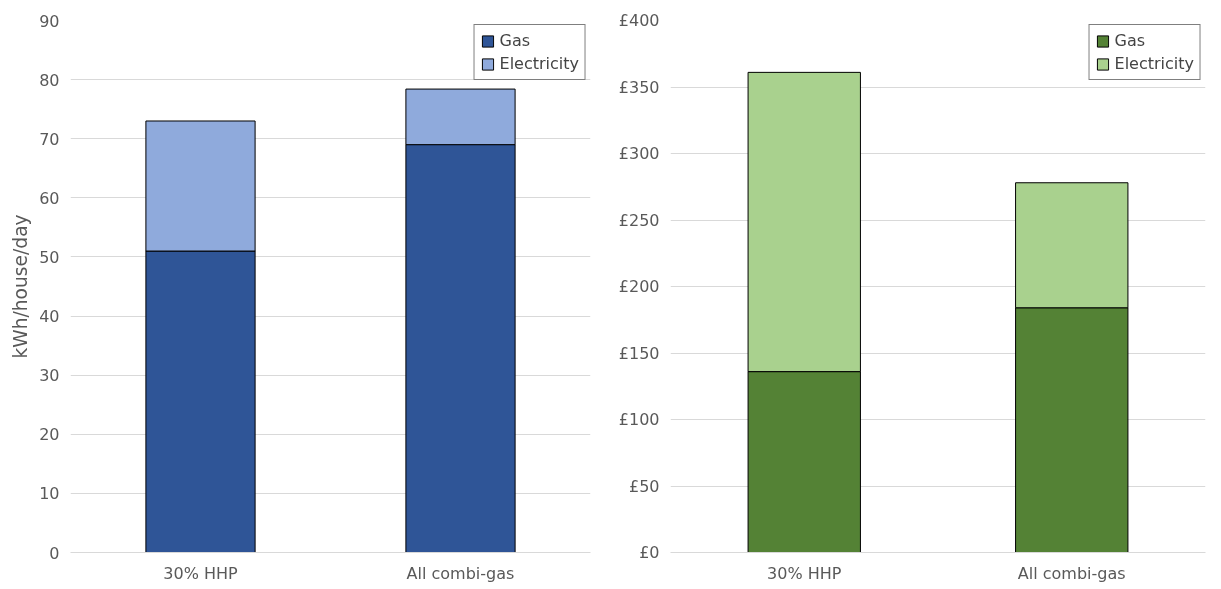  What do you see at coordinates (639, 20) in the screenshot?
I see `y-tick-label: £400` at bounding box center [639, 20].